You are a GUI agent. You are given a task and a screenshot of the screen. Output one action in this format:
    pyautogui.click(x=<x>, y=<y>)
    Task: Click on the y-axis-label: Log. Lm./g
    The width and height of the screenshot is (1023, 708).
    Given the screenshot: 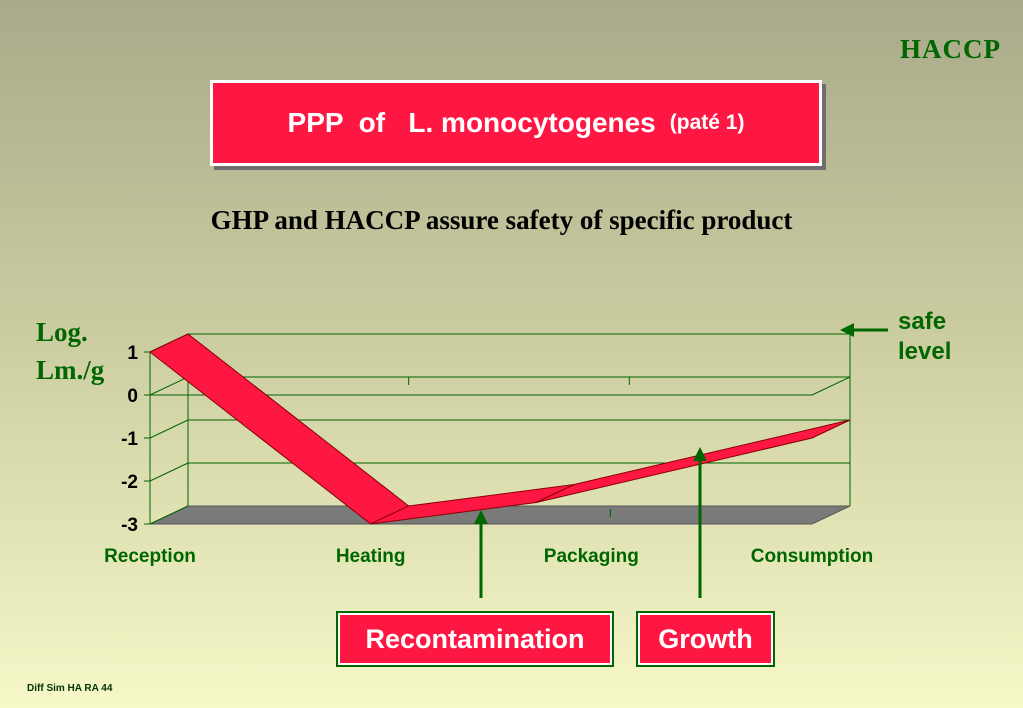 What is the action you would take?
    pyautogui.click(x=70, y=351)
    